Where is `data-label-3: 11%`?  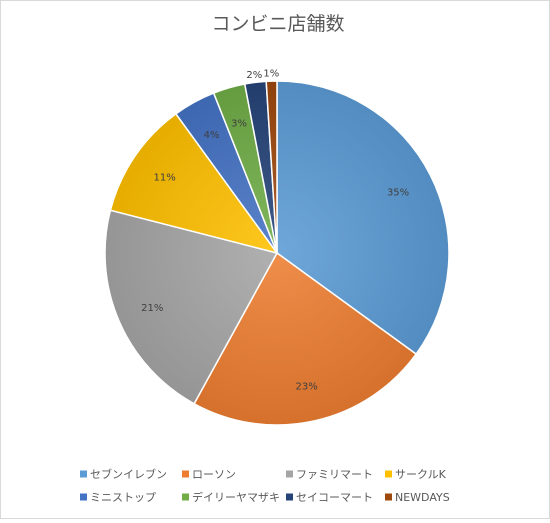 data-label-3: 11% is located at coordinates (164, 178).